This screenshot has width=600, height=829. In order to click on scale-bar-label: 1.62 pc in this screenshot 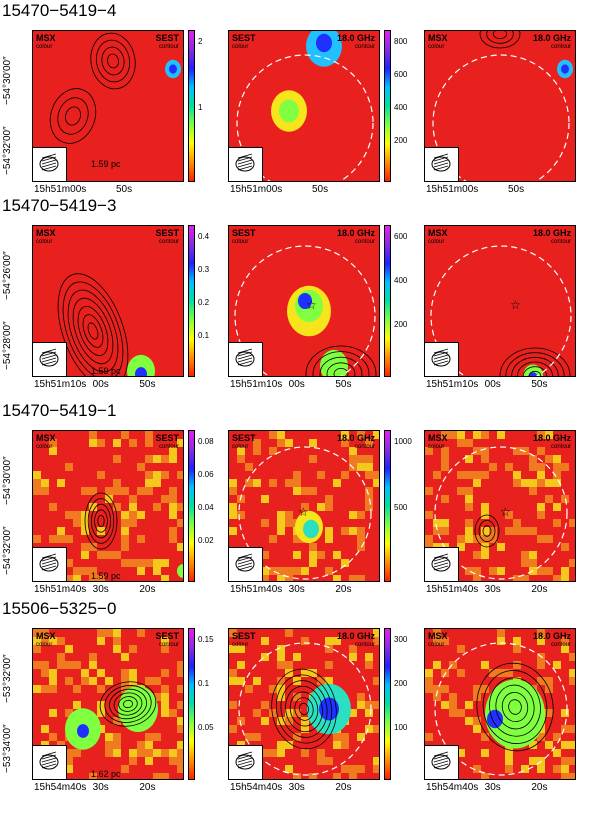, I will do `click(106, 774)`.